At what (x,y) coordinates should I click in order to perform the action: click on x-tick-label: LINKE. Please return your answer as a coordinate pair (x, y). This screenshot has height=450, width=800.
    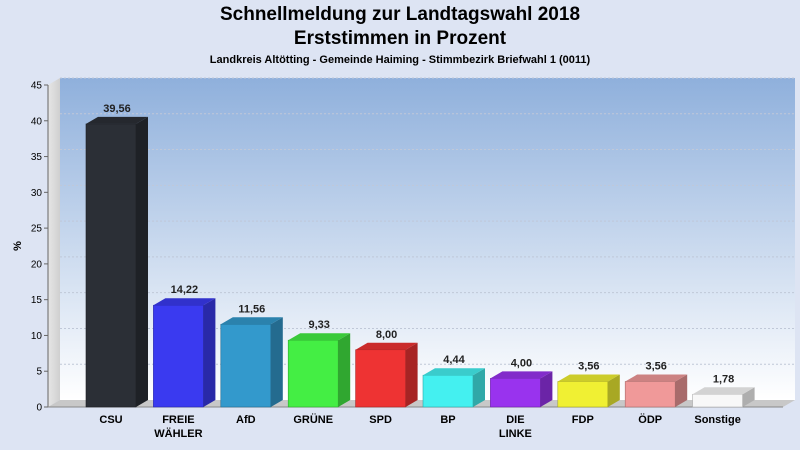
    Looking at the image, I should click on (515, 434).